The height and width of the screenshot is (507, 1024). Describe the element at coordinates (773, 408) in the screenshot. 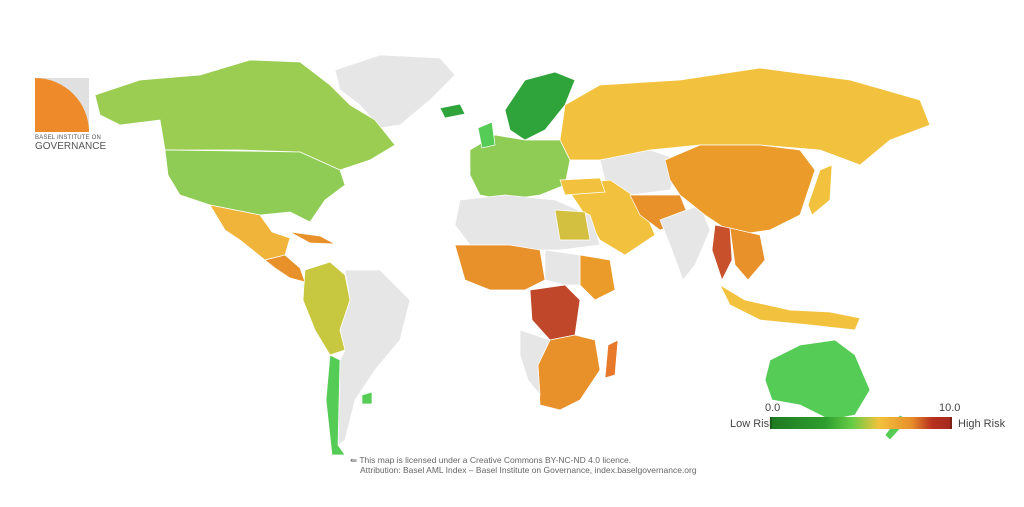

I see `legend-min: 0.0` at that location.